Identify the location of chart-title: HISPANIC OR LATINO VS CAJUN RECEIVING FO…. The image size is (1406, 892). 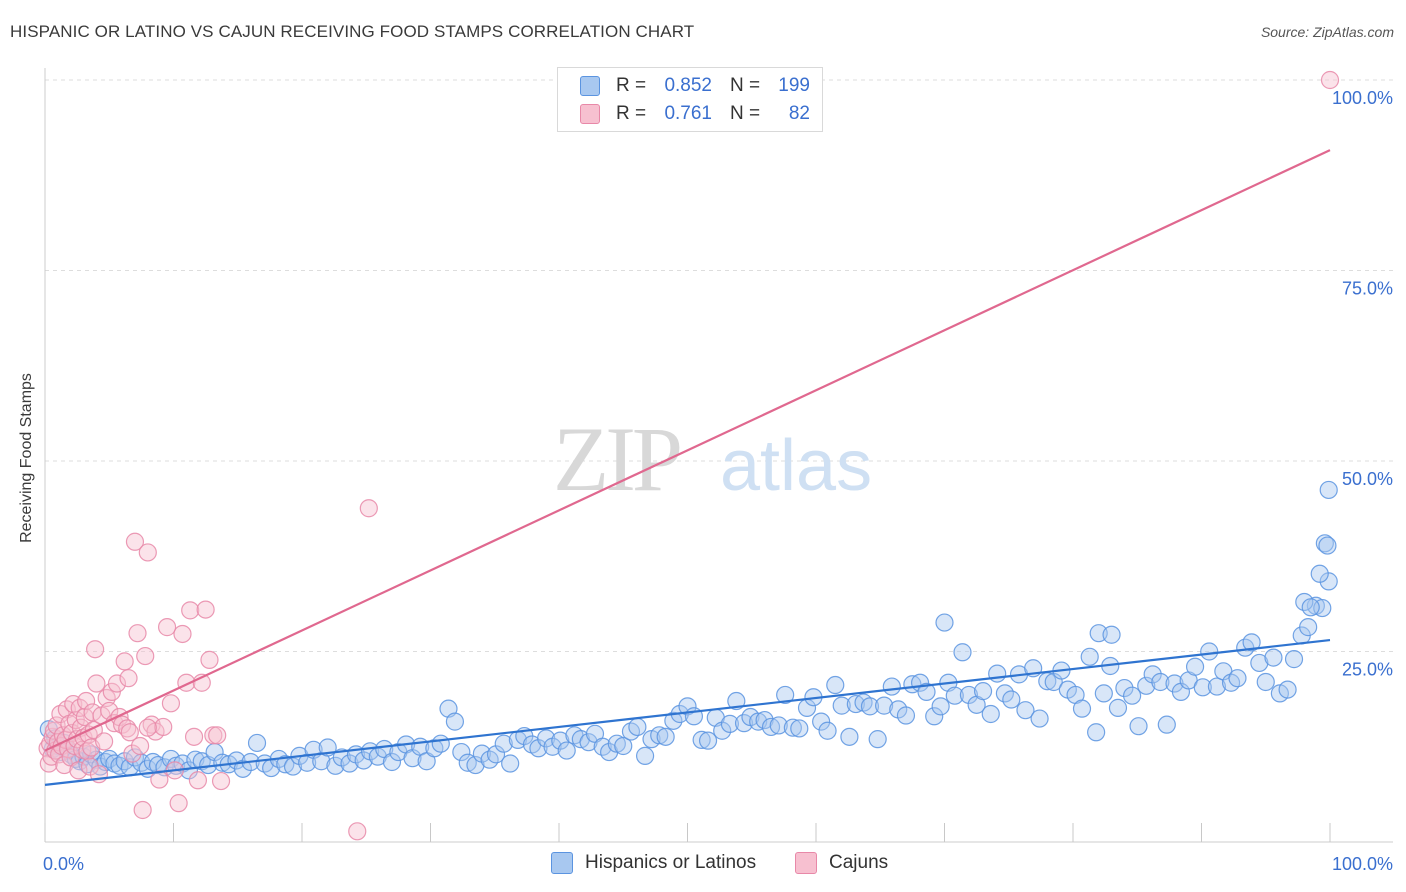
(352, 31).